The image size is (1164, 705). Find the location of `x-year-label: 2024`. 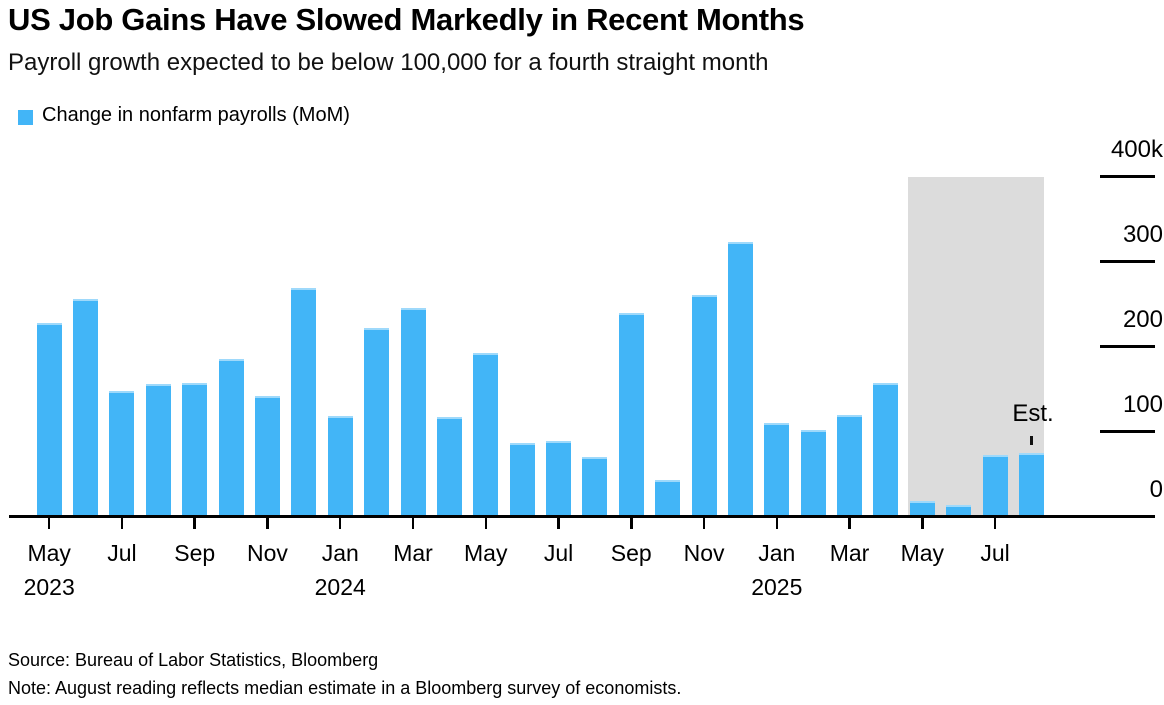

x-year-label: 2024 is located at coordinates (340, 587).